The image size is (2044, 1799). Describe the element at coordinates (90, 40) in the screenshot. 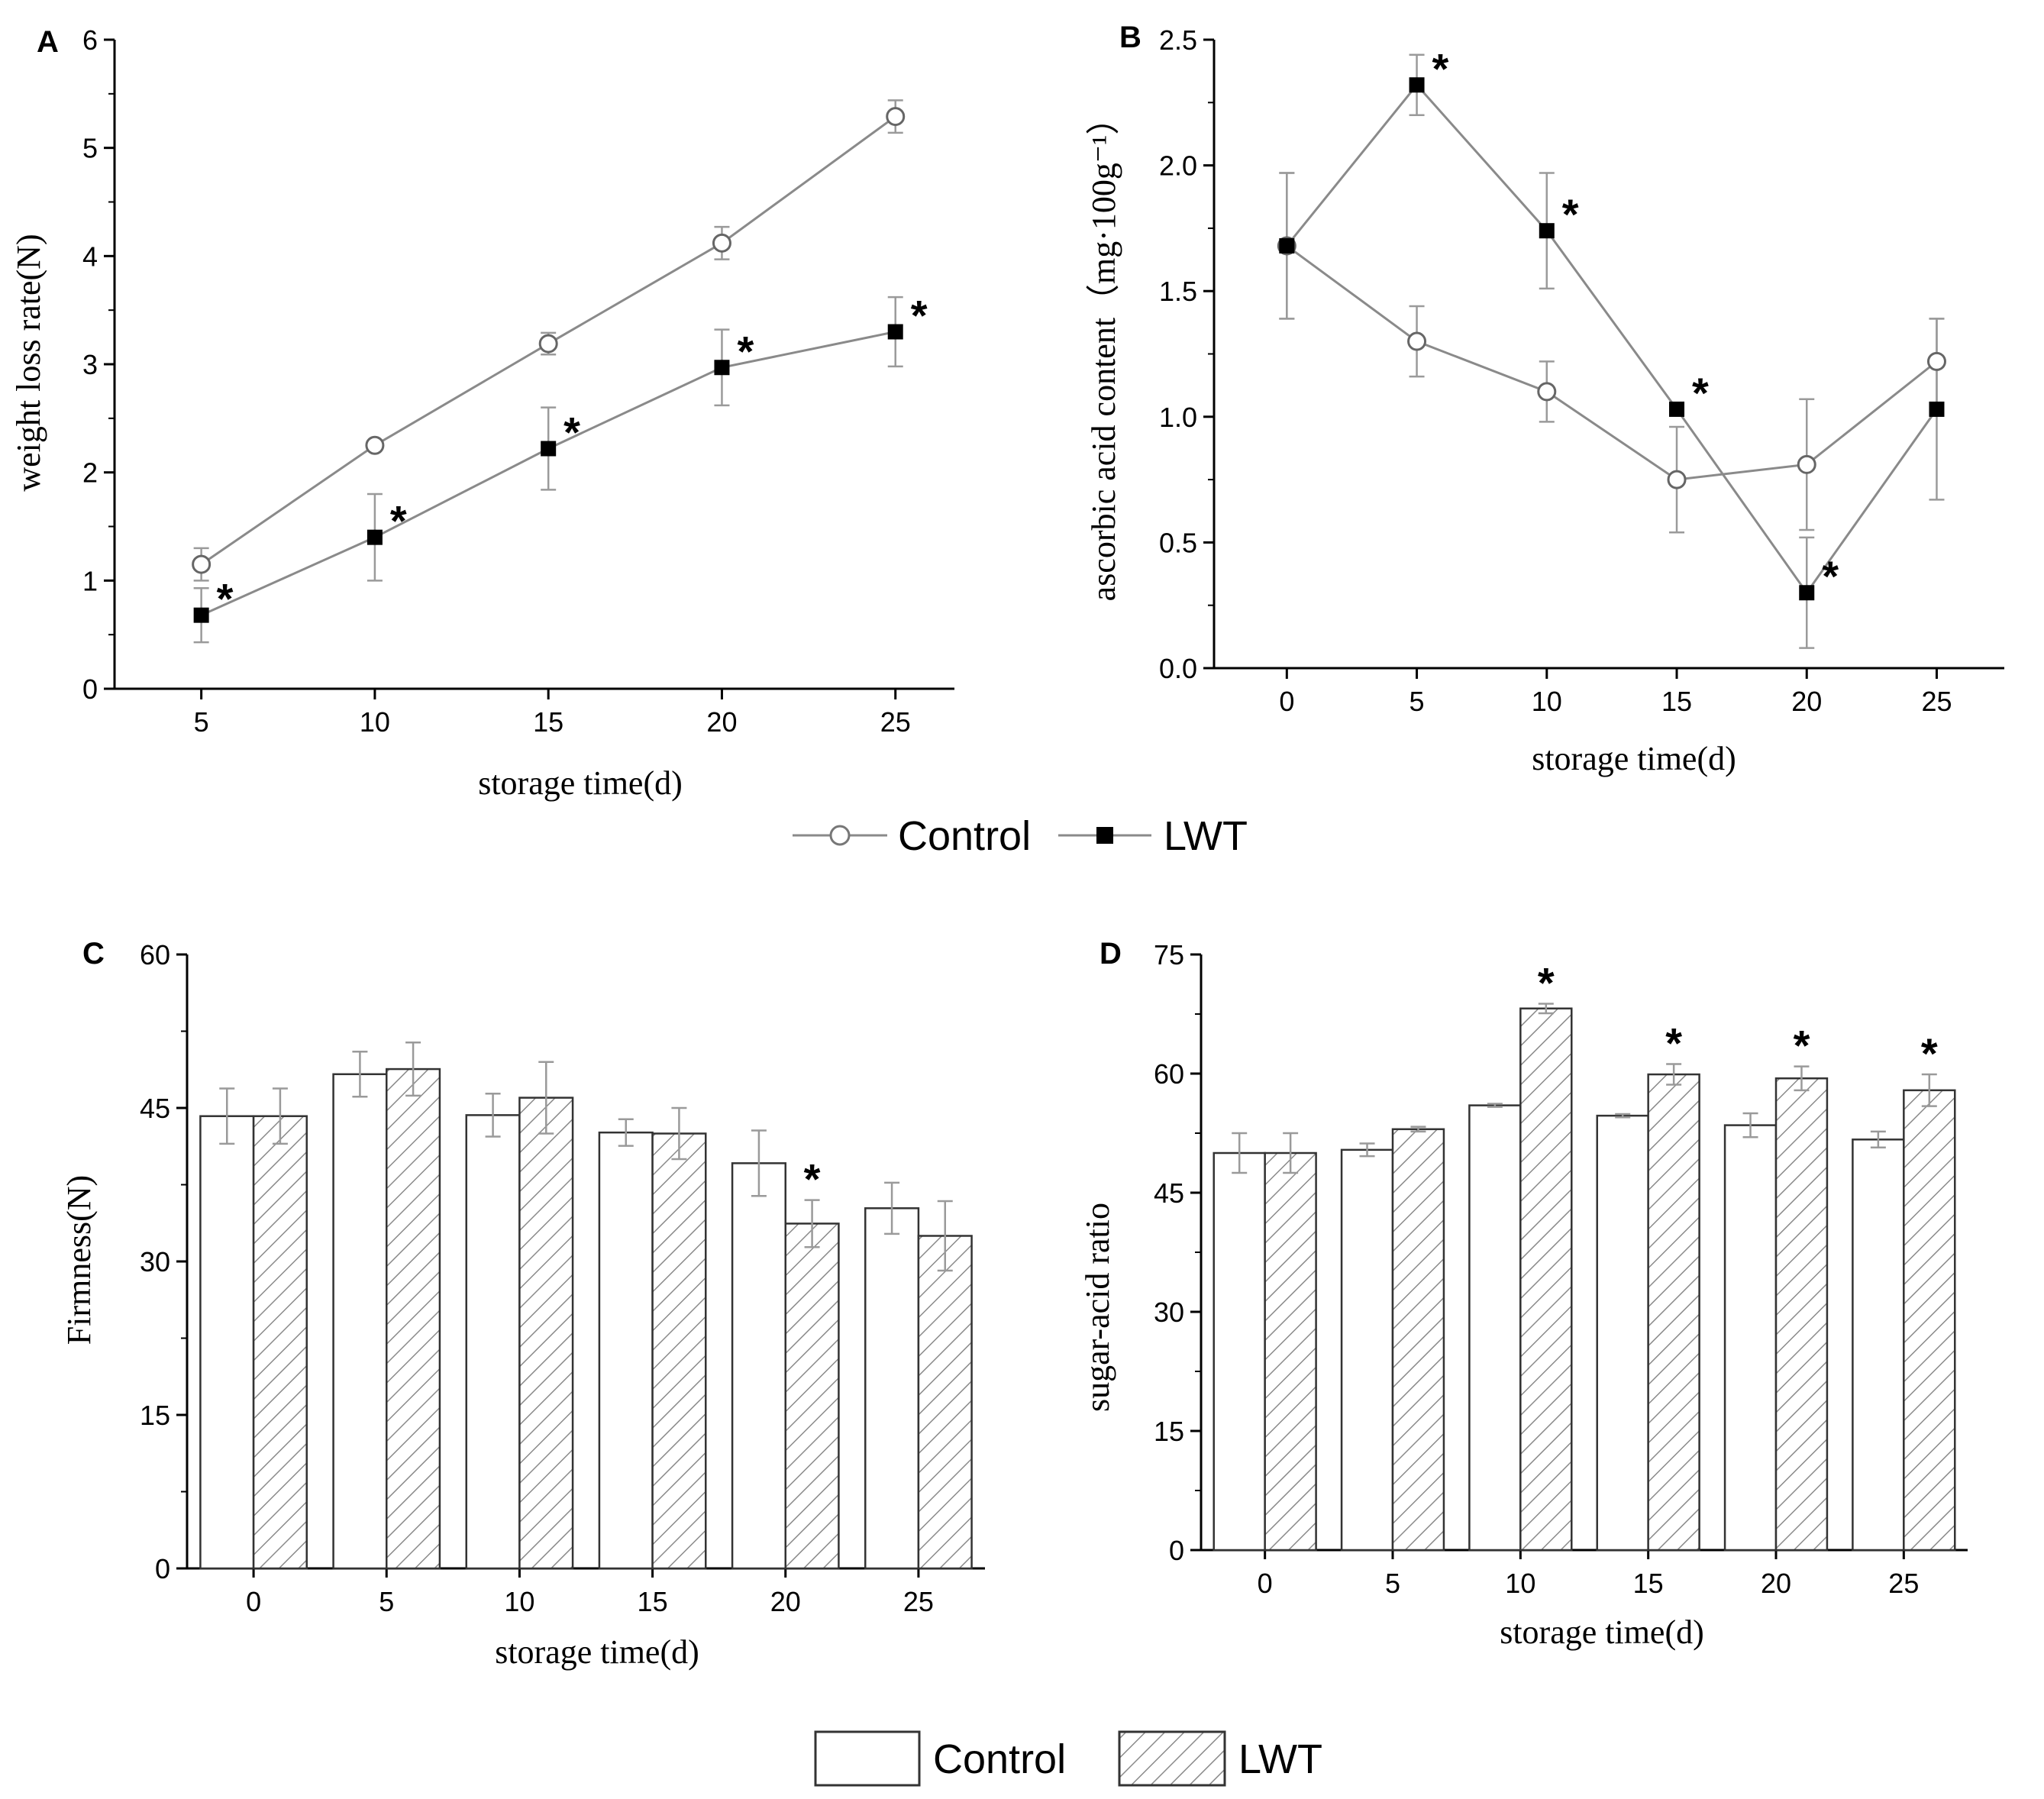

I see `panel-a-y-tick-label: 6` at that location.